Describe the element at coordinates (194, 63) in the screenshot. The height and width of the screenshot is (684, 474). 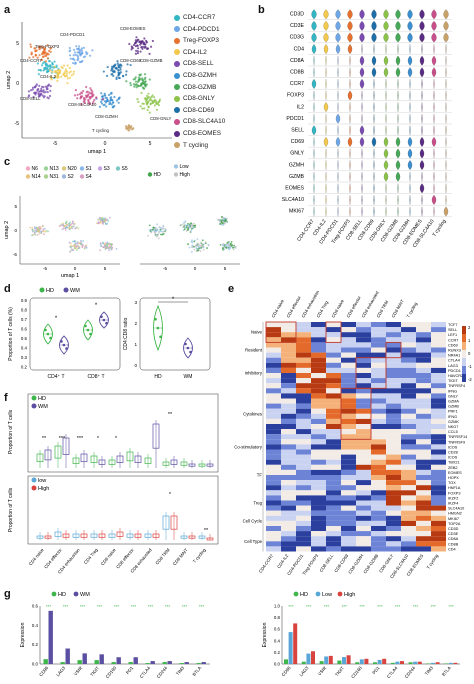
I see `legend-item: CD8-SELL` at that location.